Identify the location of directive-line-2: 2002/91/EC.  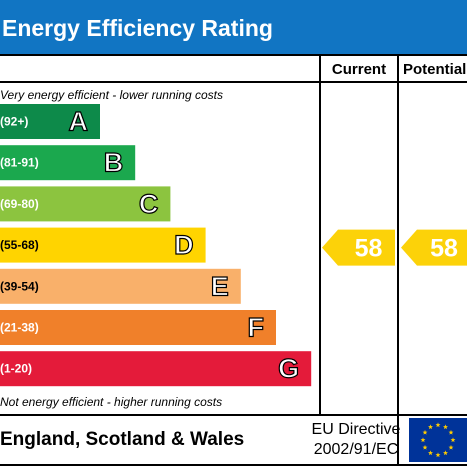
(356, 449).